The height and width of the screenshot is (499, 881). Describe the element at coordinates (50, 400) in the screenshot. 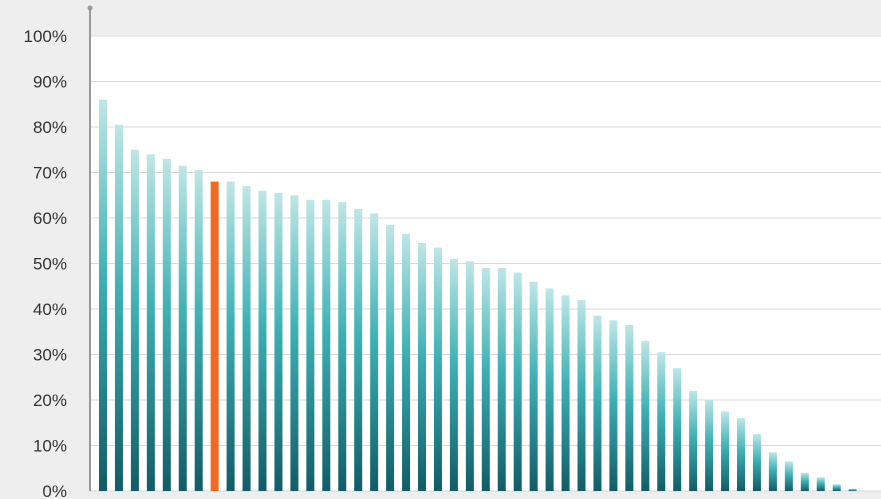

I see `y-tick-label: 20%` at that location.